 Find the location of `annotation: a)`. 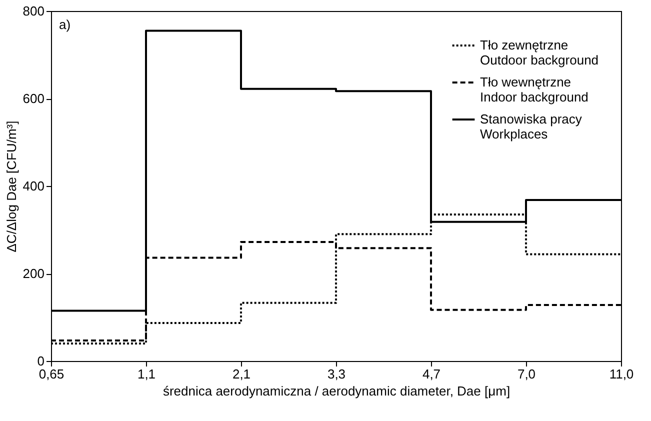

annotation: a) is located at coordinates (65, 24).